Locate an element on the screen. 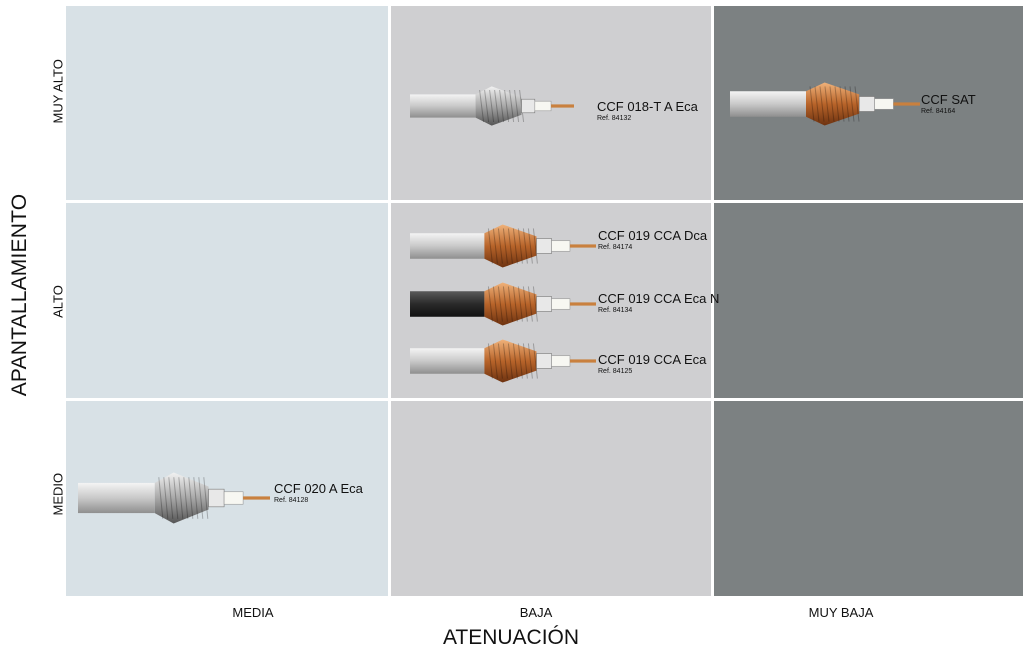 The width and height of the screenshot is (1023, 657). cable-ref: Ref. 84164 is located at coordinates (938, 111).